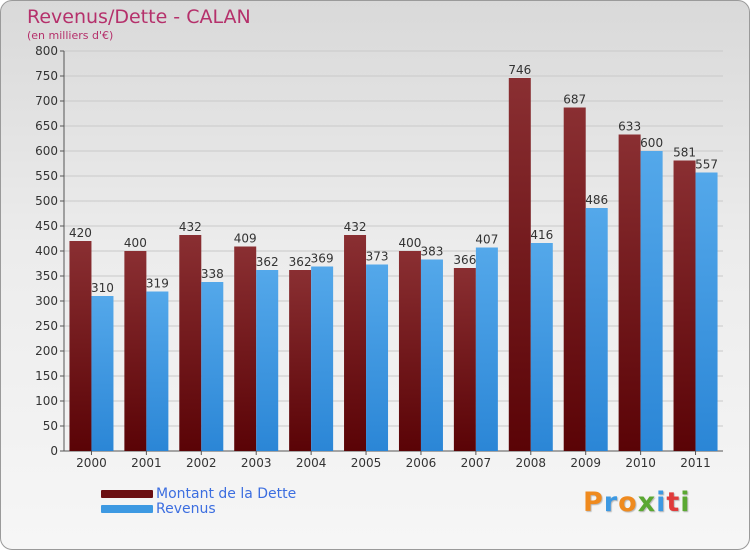 The width and height of the screenshot is (750, 550). What do you see at coordinates (46, 101) in the screenshot?
I see `y-tick-label: 700` at bounding box center [46, 101].